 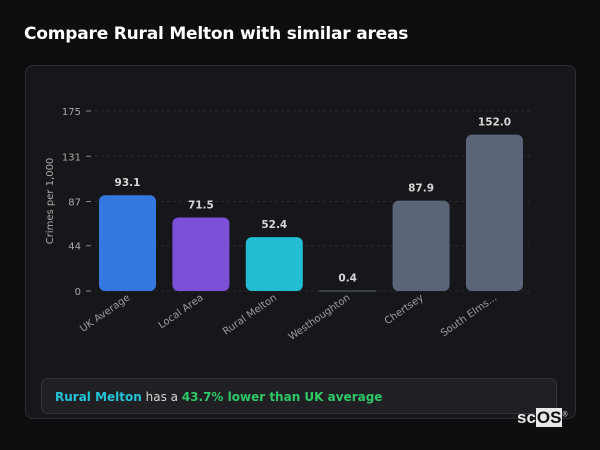 I want to click on x-tick-label: Rural Melton, so click(x=250, y=314).